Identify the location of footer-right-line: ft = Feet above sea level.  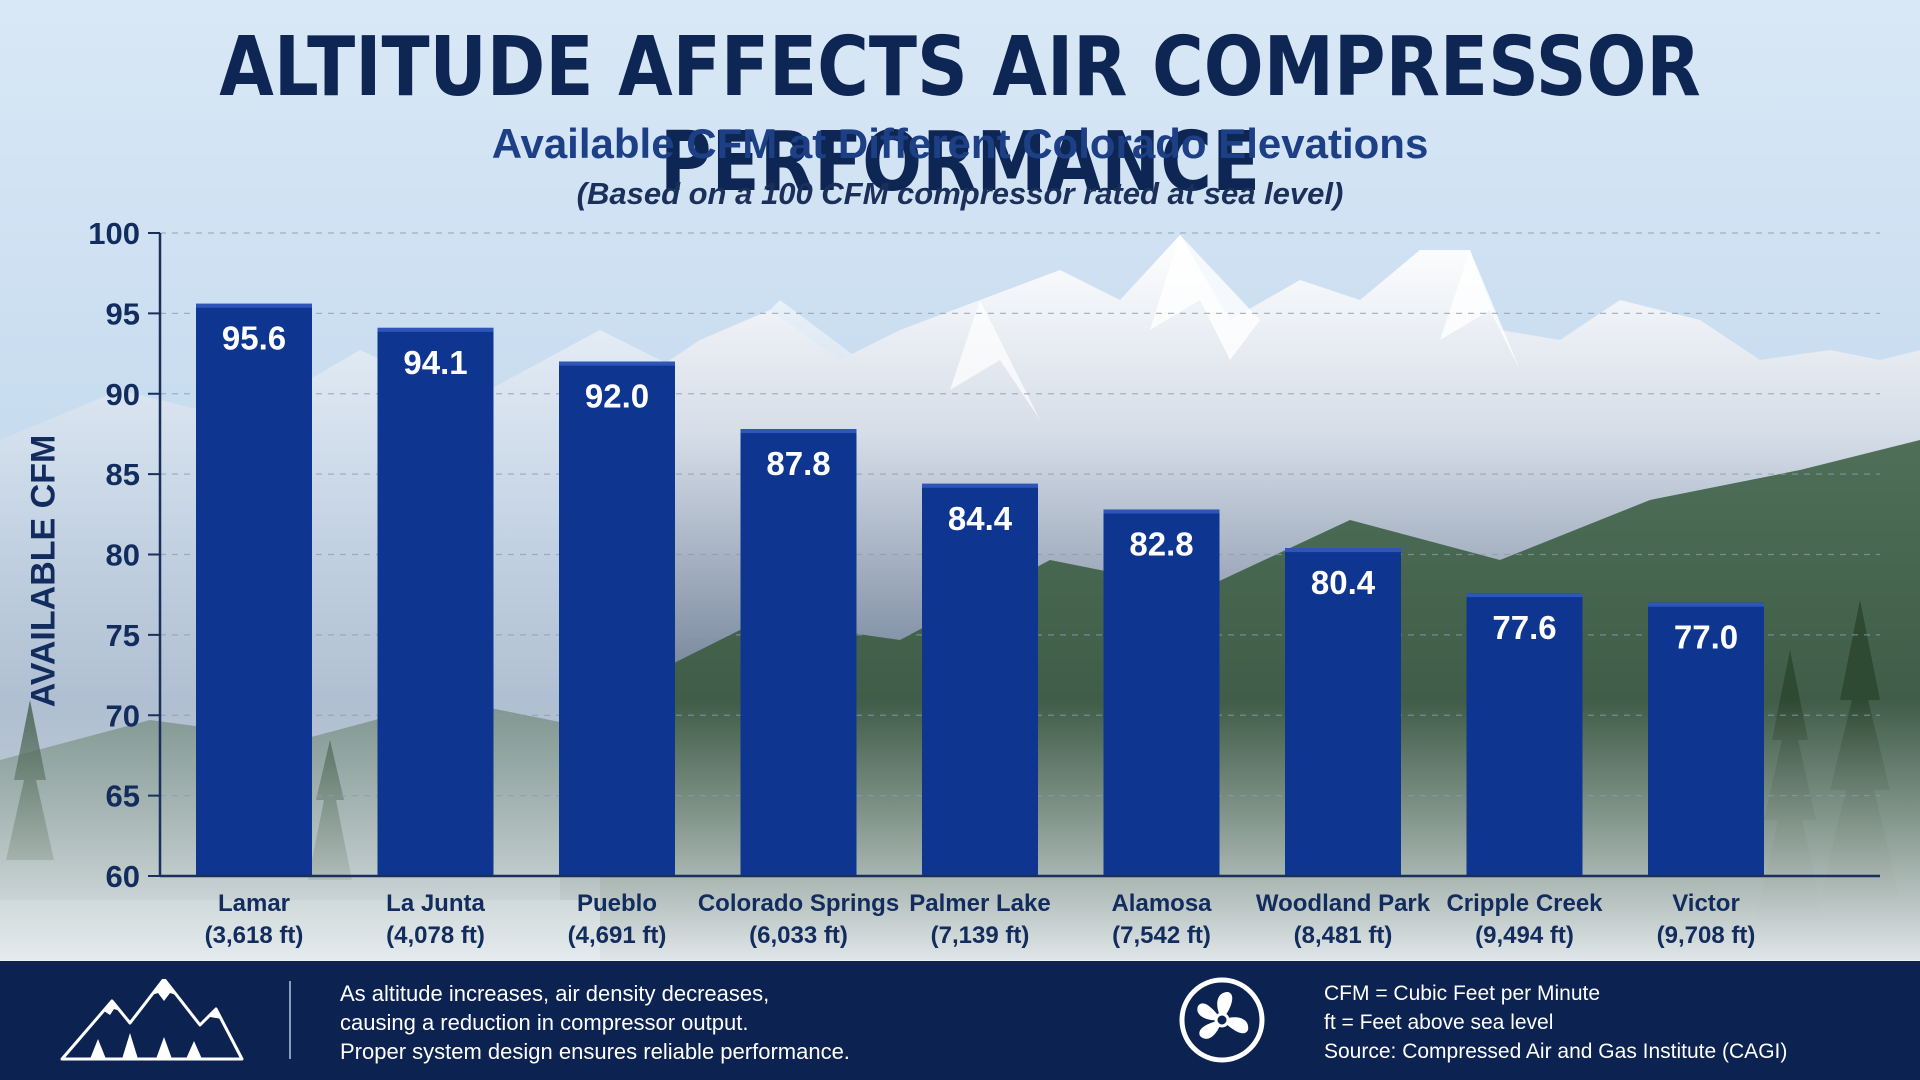
(1439, 1022).